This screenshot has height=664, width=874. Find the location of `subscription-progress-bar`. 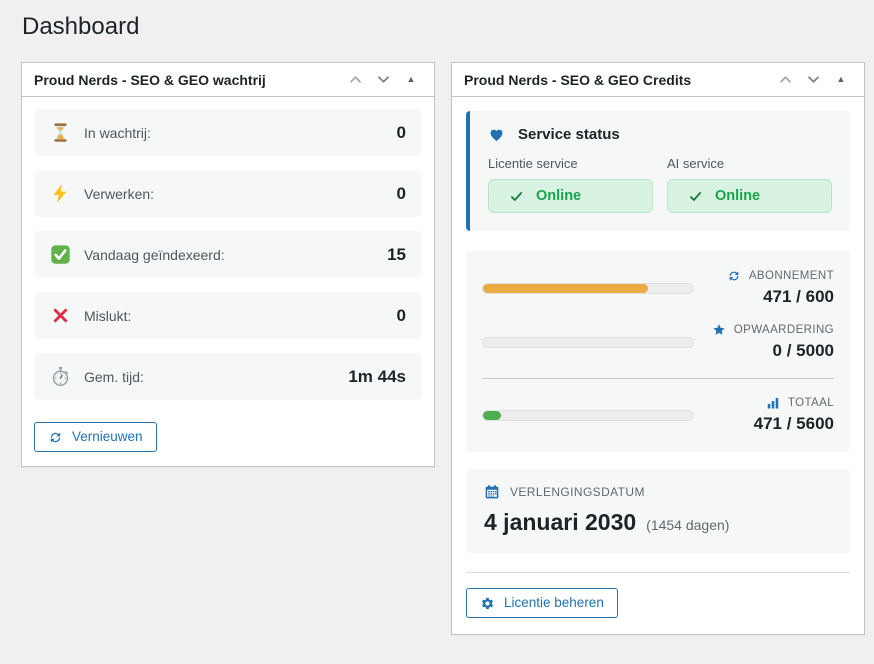

subscription-progress-bar is located at coordinates (588, 288).